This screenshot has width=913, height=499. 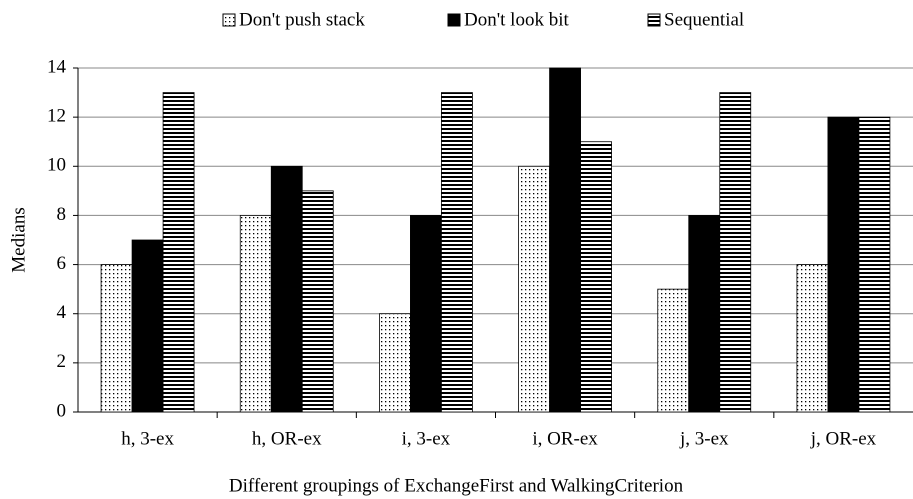 I want to click on legend-label: Don't look bit, so click(x=516, y=19).